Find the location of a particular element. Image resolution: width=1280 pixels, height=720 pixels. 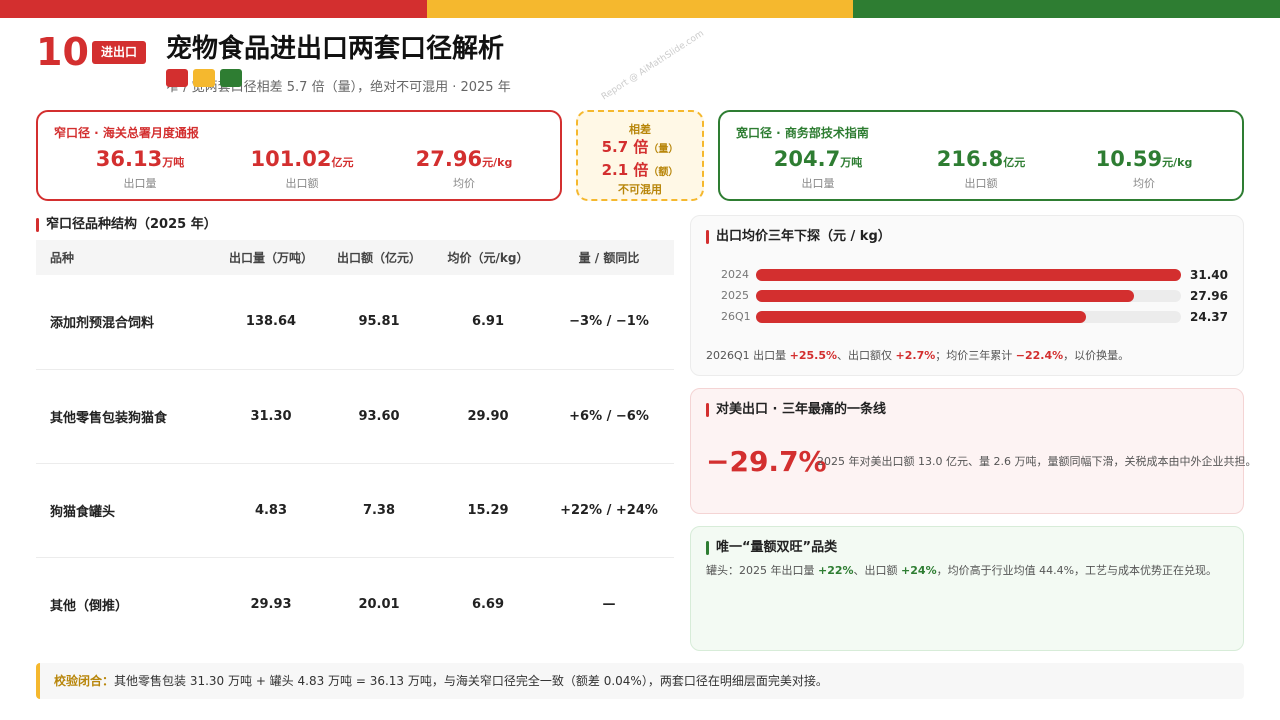

bar-row-2025: 2025 27.96 is located at coordinates (974, 296).